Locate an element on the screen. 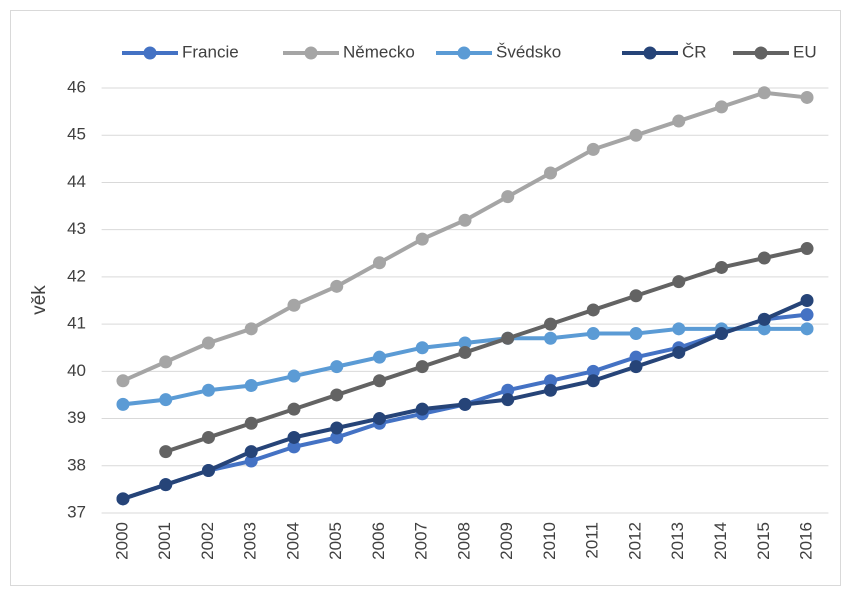 This screenshot has width=851, height=591. x-tick-label: 2011 is located at coordinates (592, 540).